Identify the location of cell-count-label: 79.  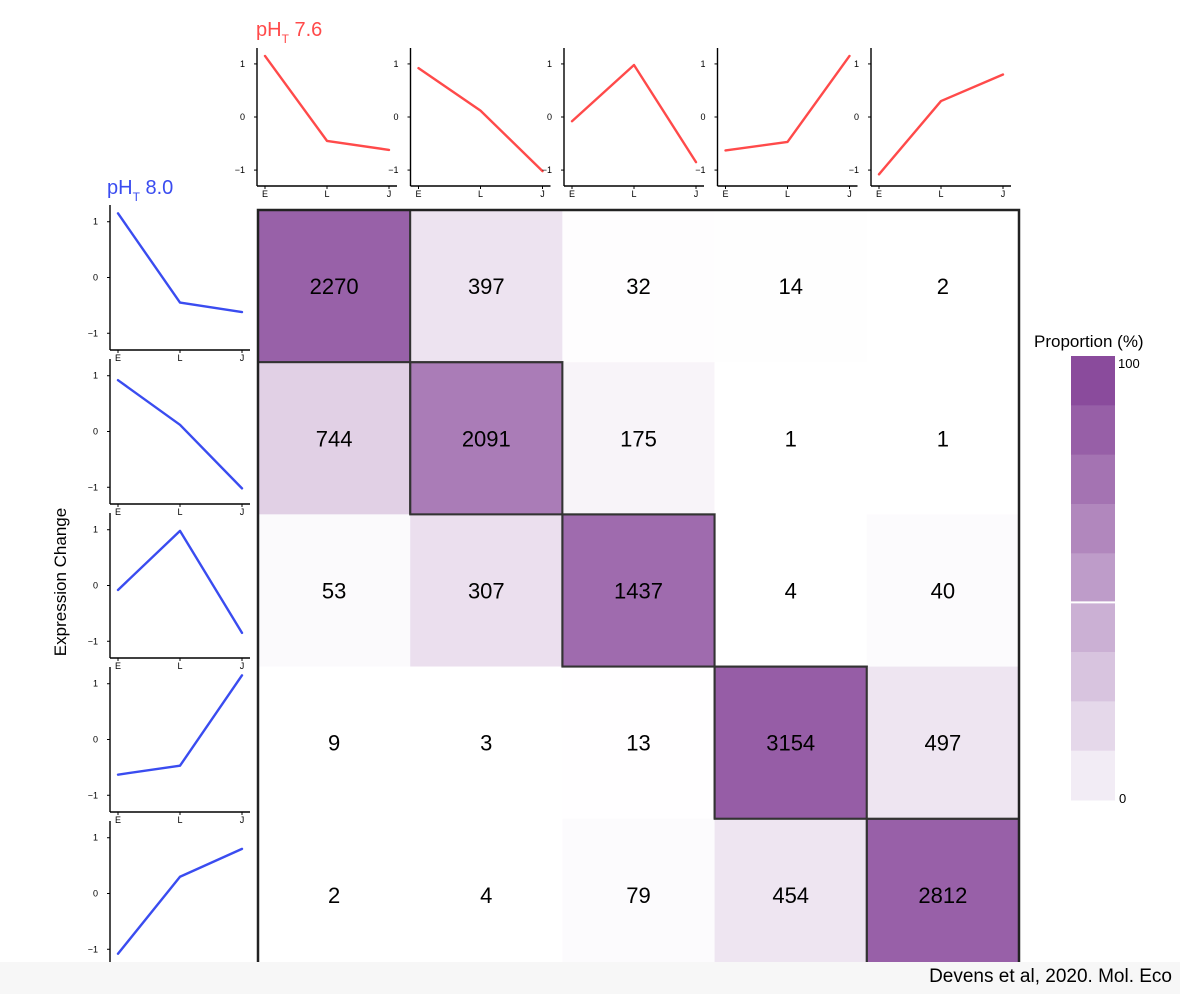
(638, 895).